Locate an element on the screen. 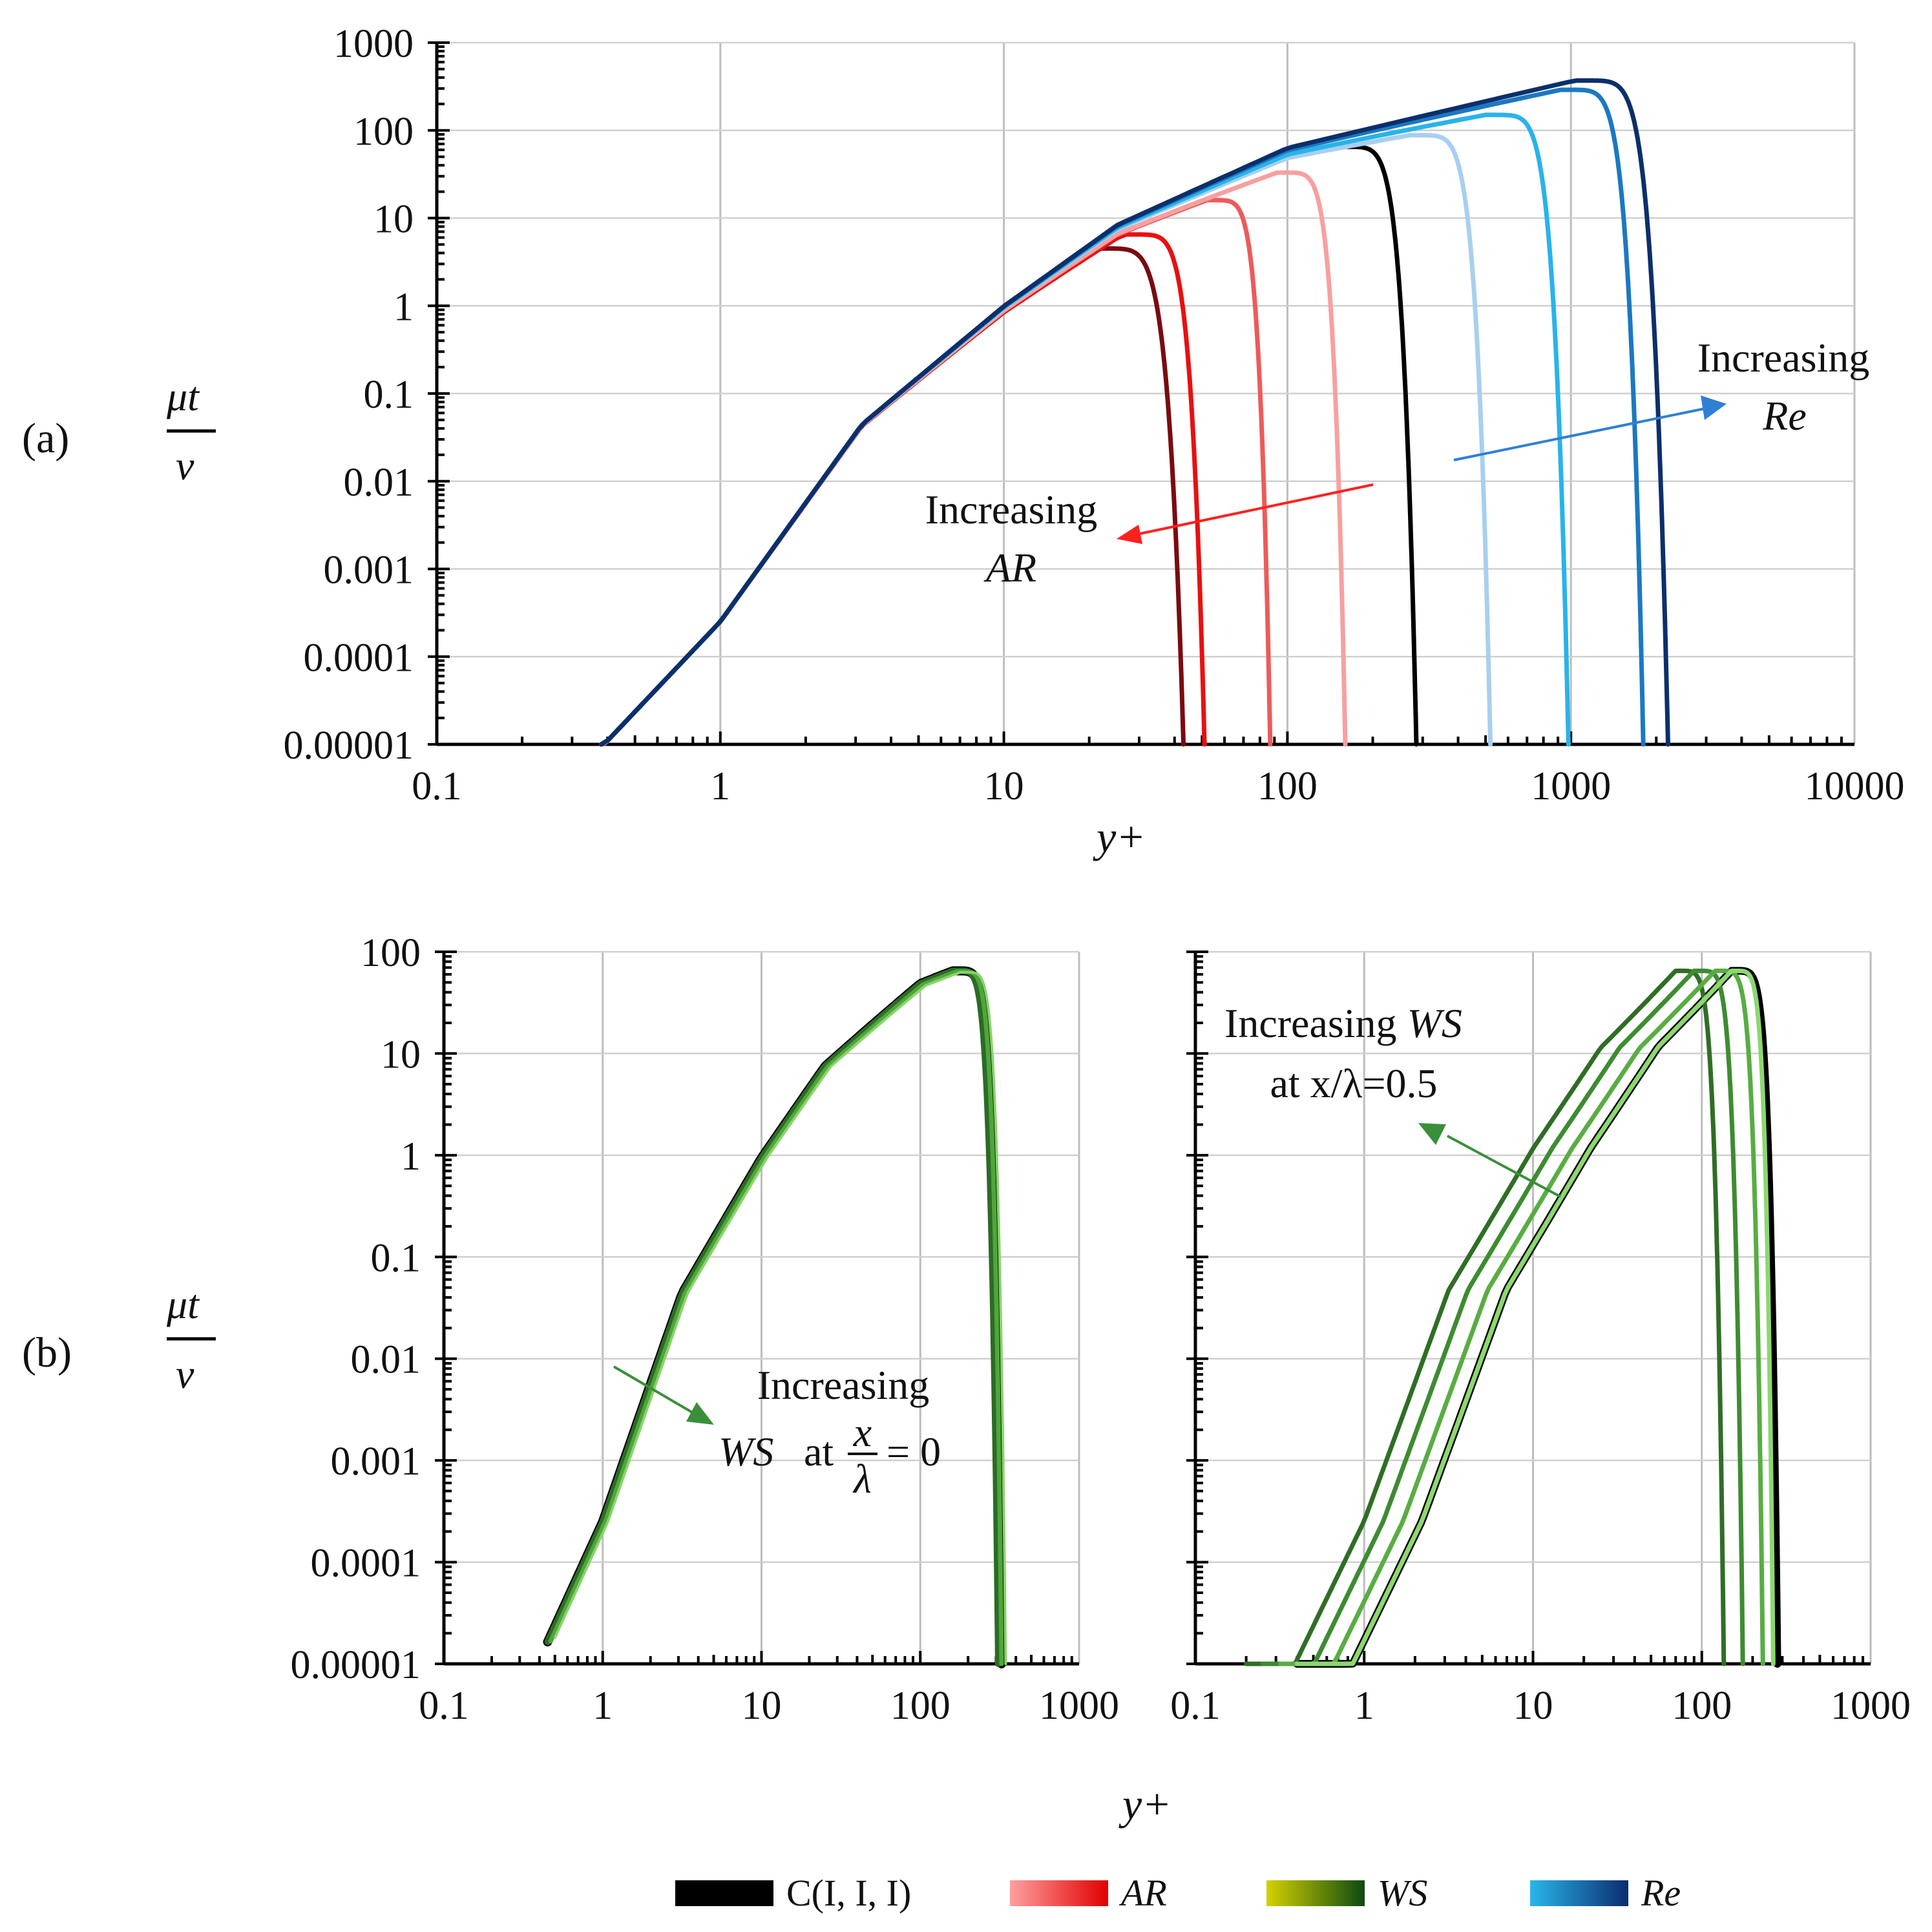 The image size is (1932, 1932). panel-a-label: (a) is located at coordinates (46, 439).